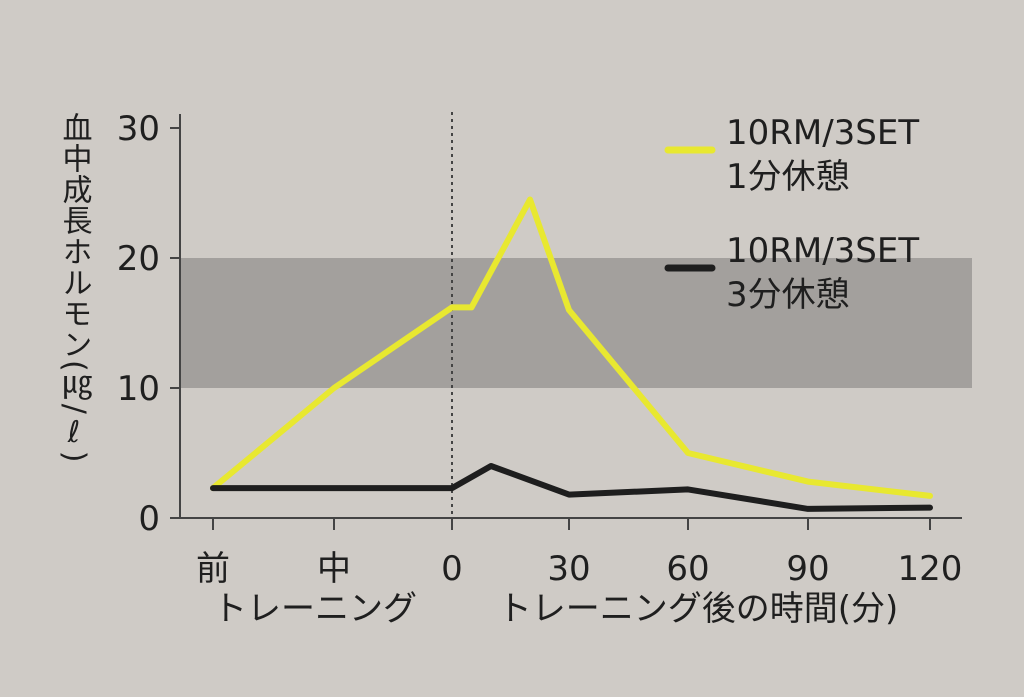  Describe the element at coordinates (74, 288) in the screenshot. I see `y-axis-label: 血中成長ホルモン(㎍/ℓ)` at that location.